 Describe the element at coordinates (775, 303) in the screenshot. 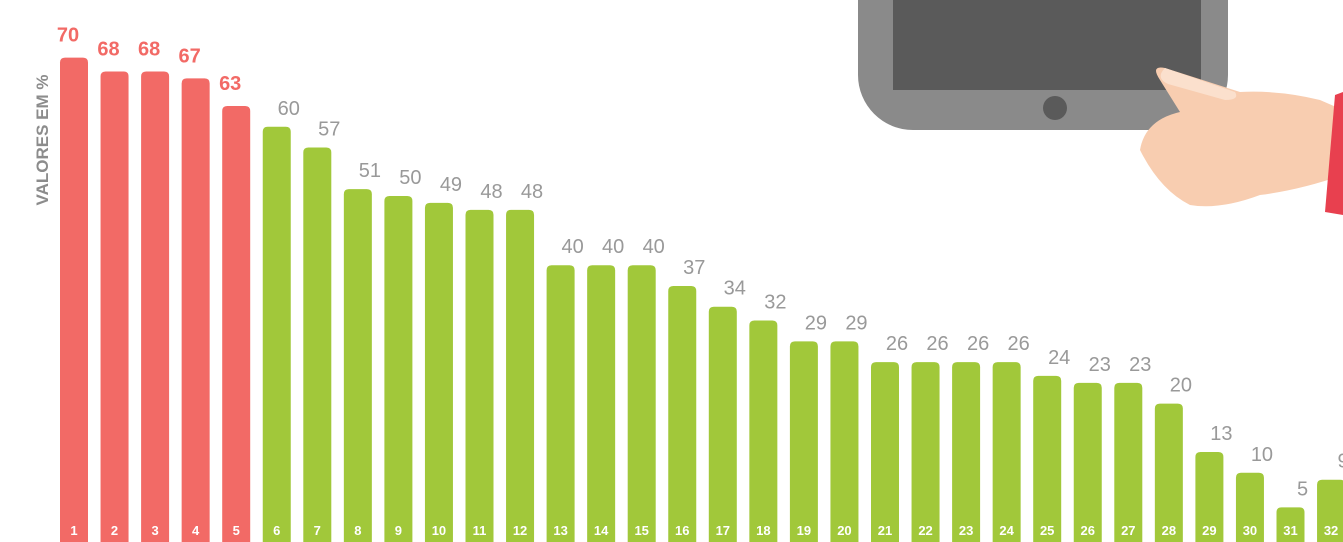

I see `value-label: 32` at that location.